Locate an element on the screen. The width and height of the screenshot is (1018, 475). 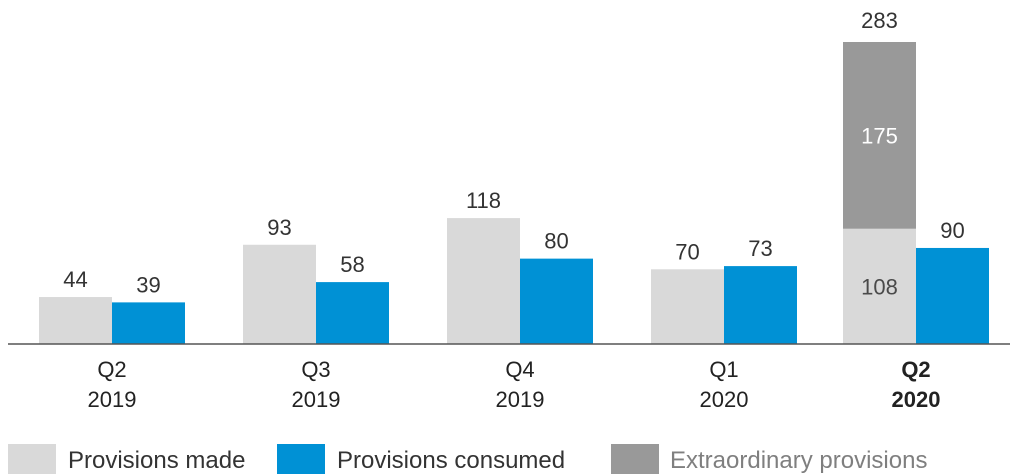
x-tick-label-quarter: Q4 is located at coordinates (519, 369).